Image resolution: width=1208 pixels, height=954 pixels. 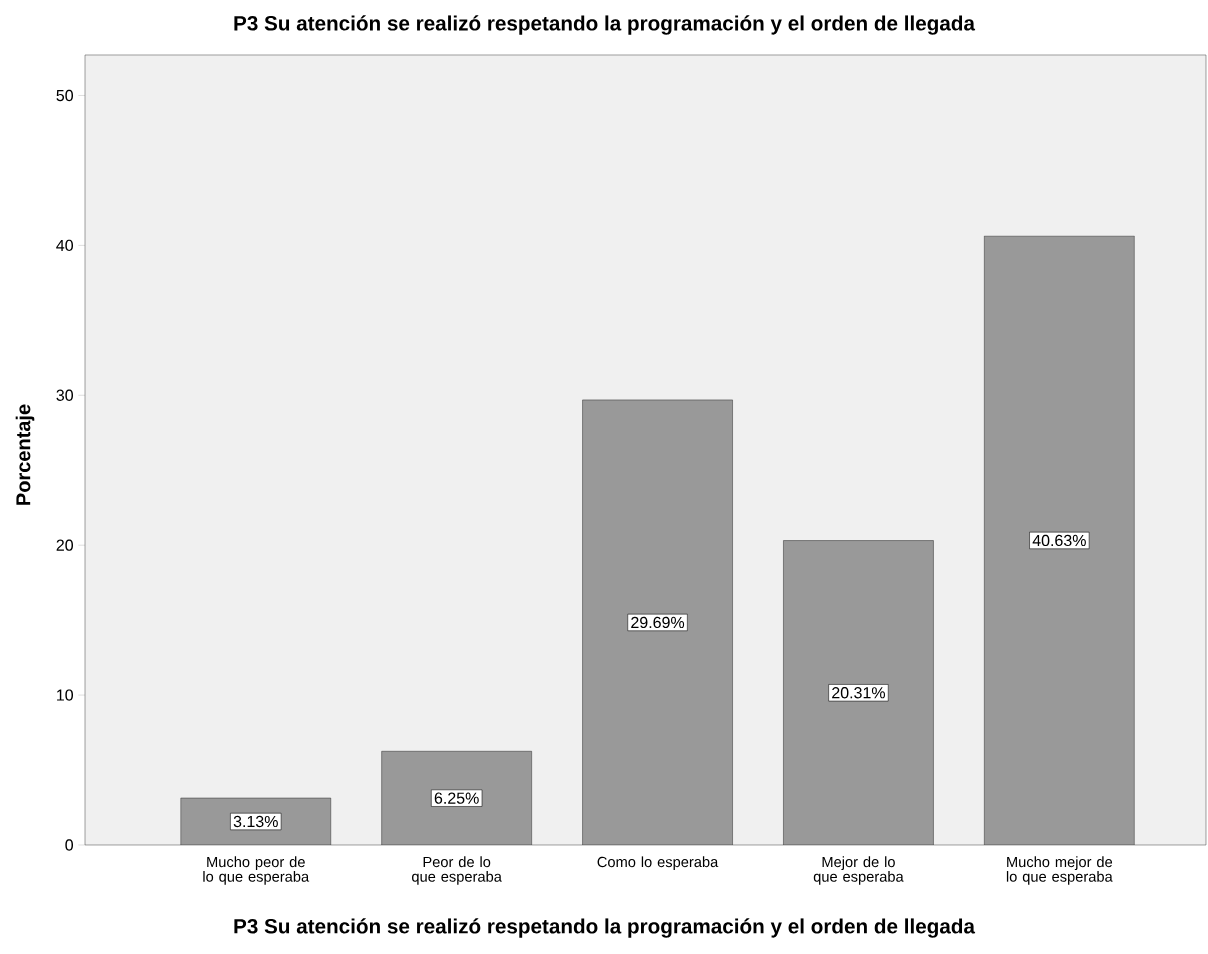 I want to click on data-label: 6.25%, so click(x=456, y=798).